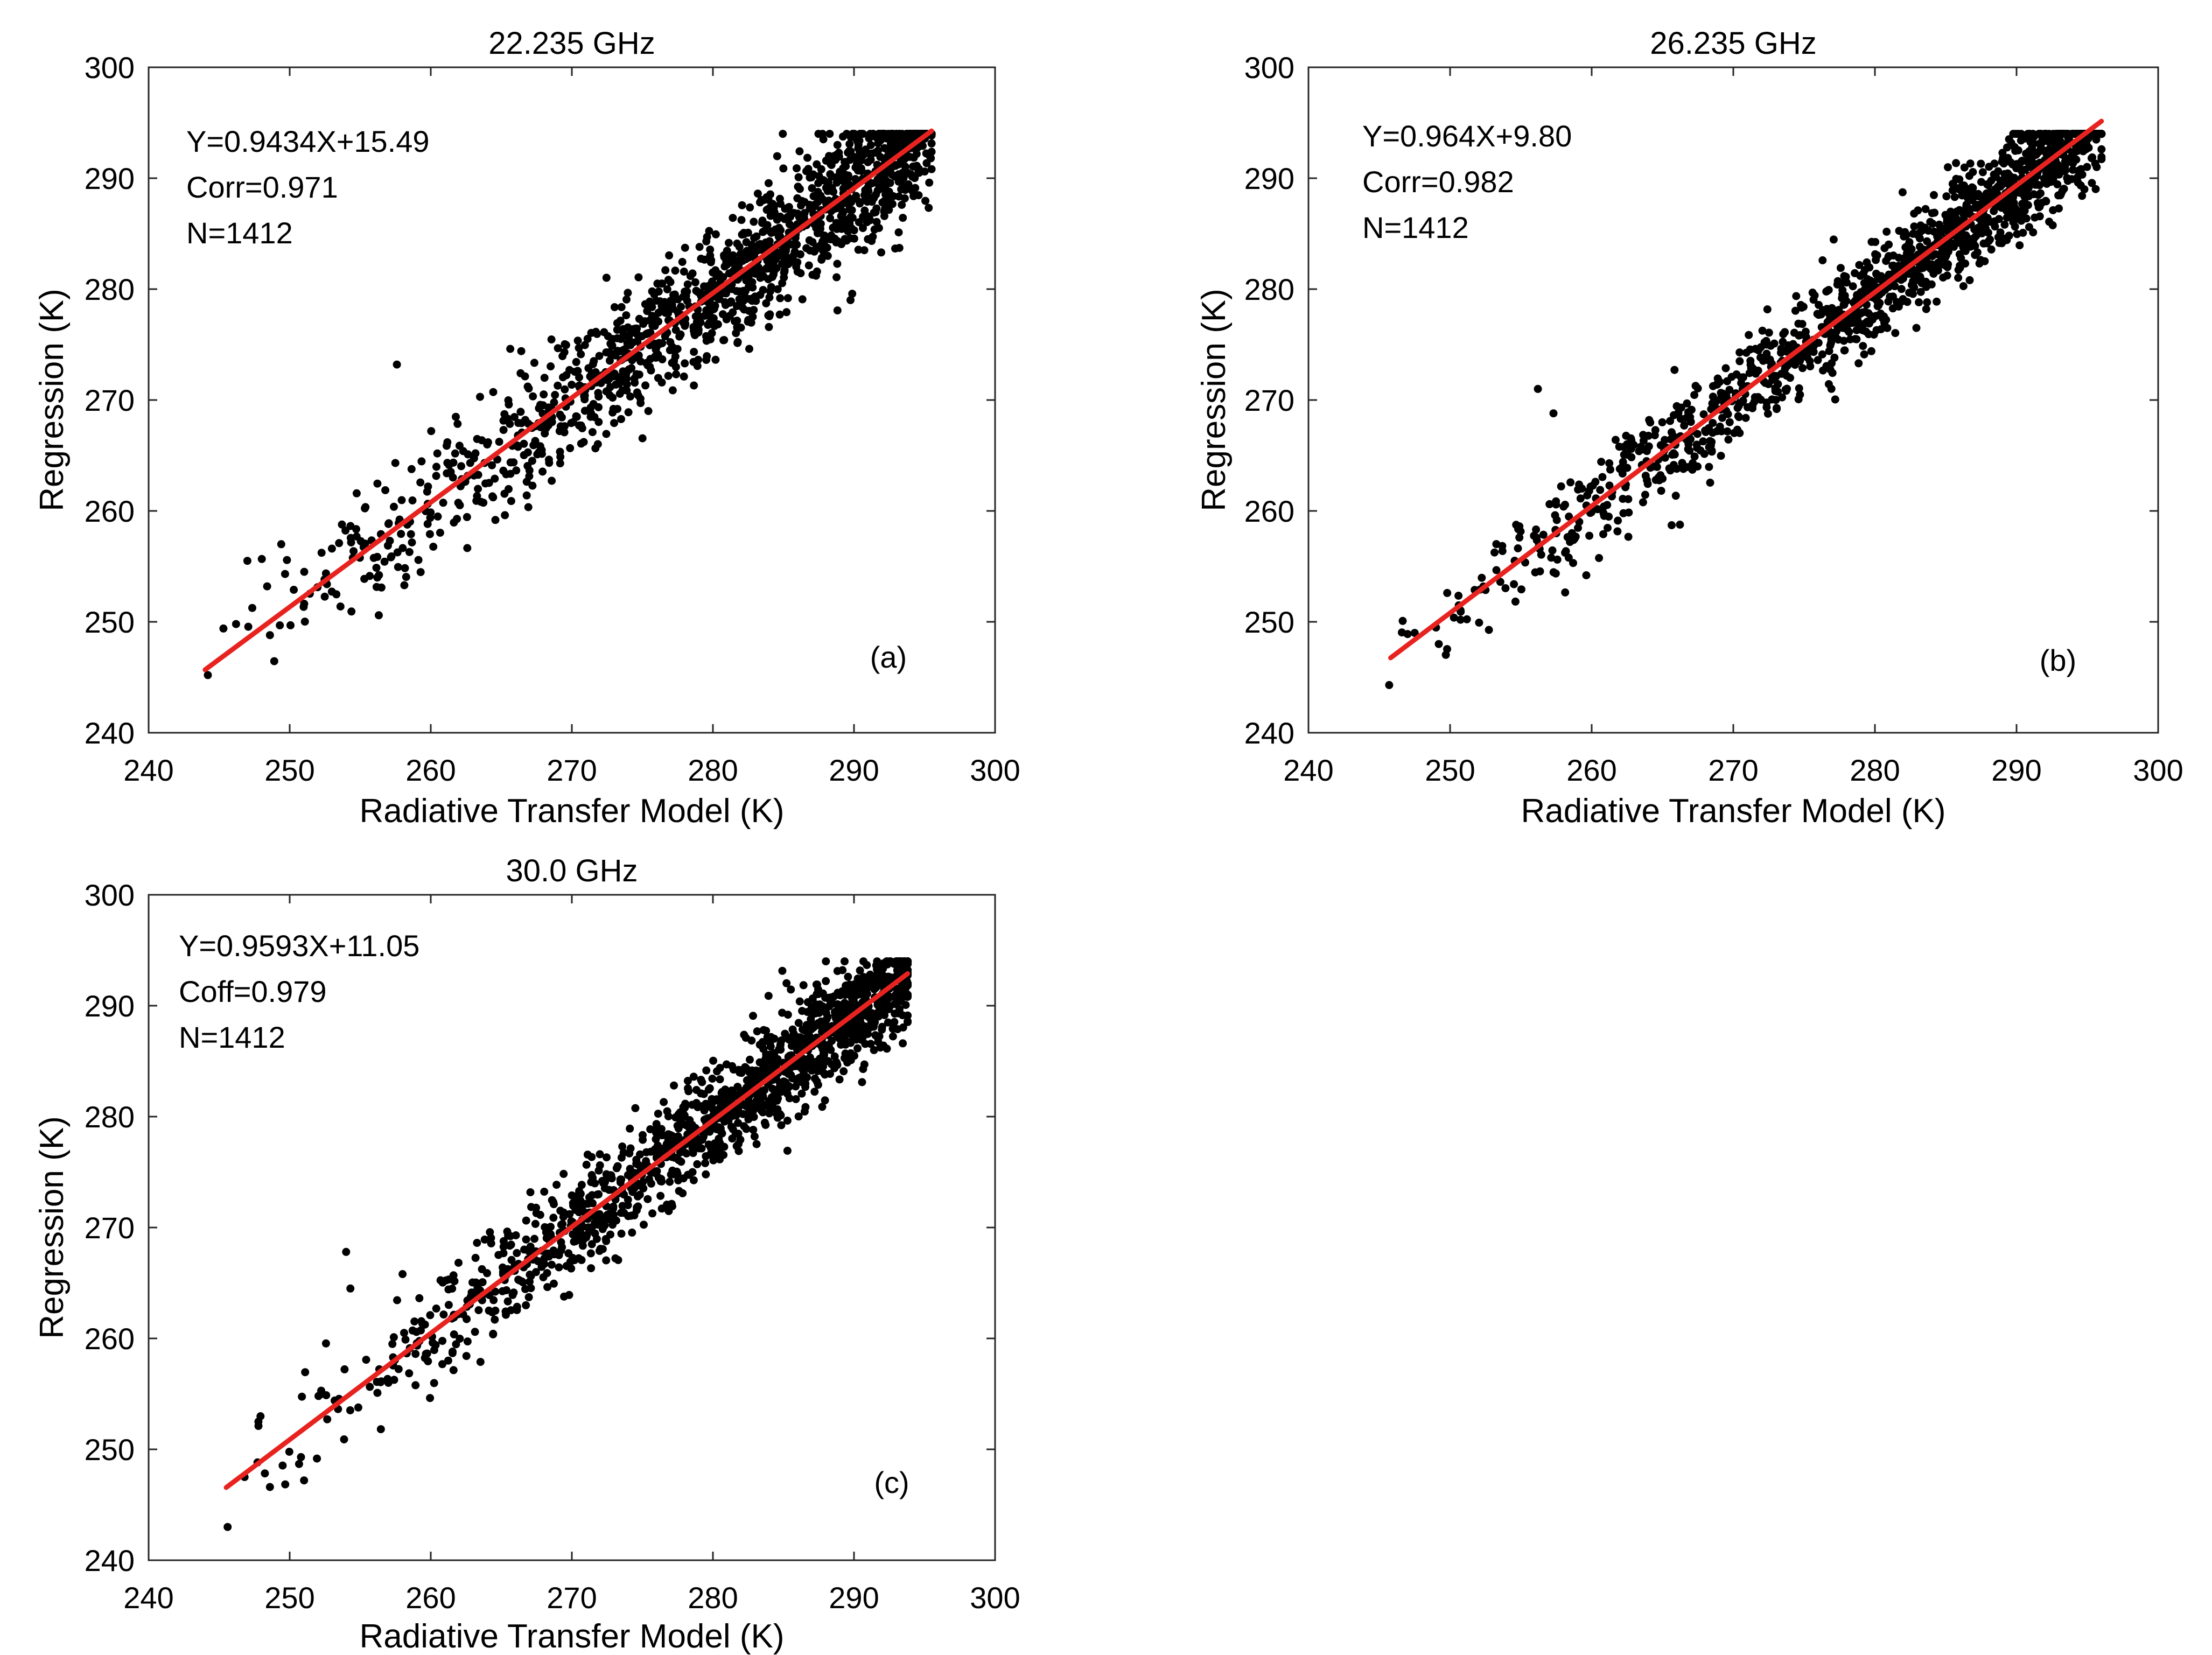 This screenshot has width=2212, height=1655. I want to click on panel-b-x-tick-label: 250, so click(1450, 770).